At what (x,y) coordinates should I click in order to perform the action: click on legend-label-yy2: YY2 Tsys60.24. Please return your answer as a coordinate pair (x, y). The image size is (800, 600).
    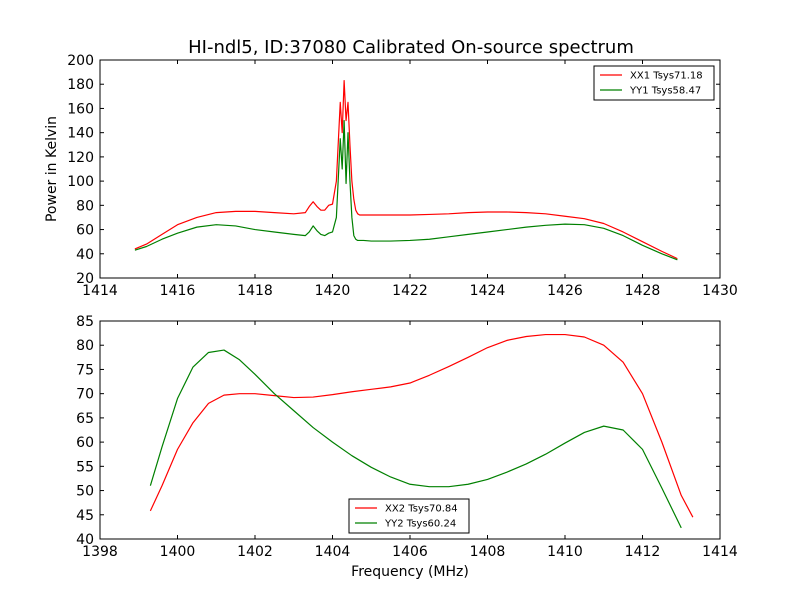
    Looking at the image, I should click on (420, 524).